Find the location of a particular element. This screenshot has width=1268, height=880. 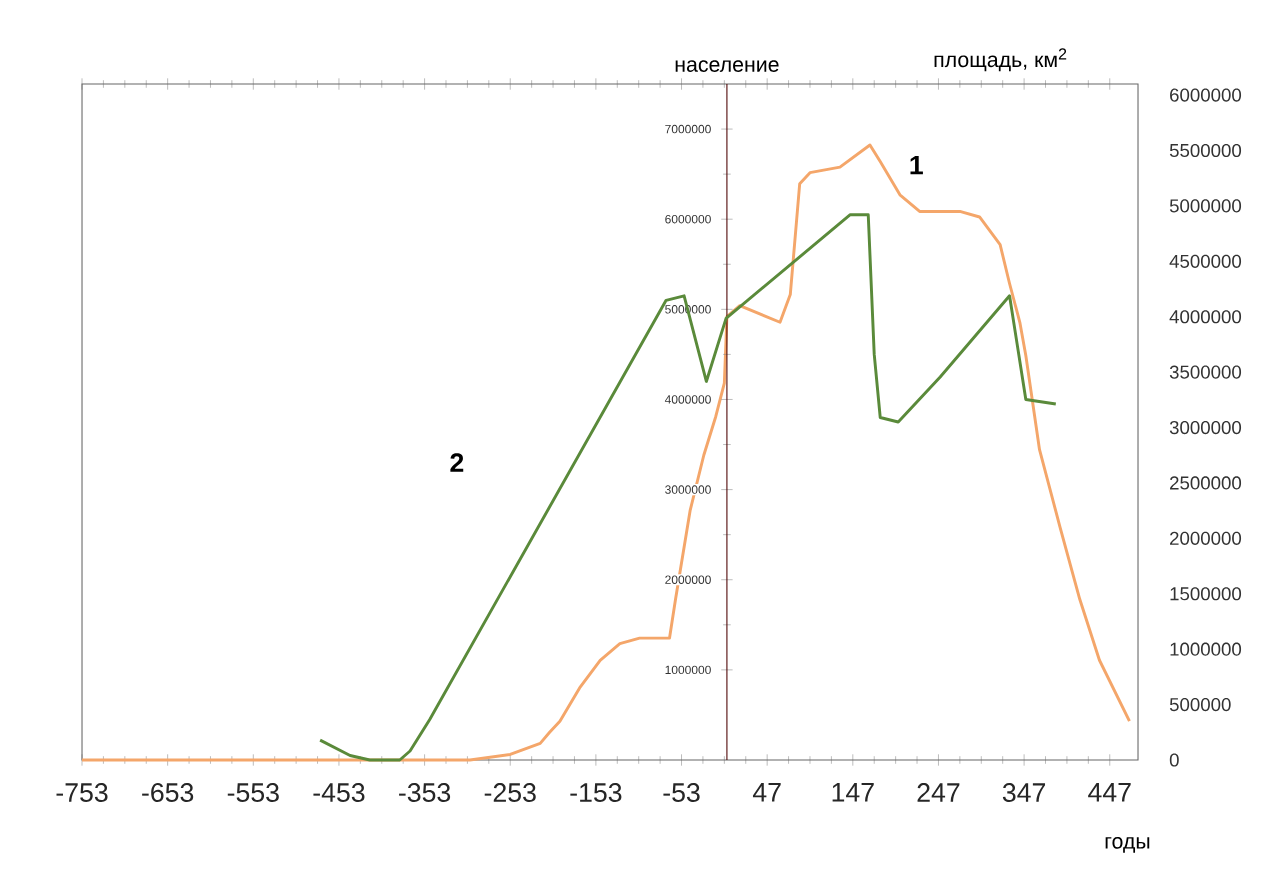

x-tick-label: -753 is located at coordinates (82, 792).